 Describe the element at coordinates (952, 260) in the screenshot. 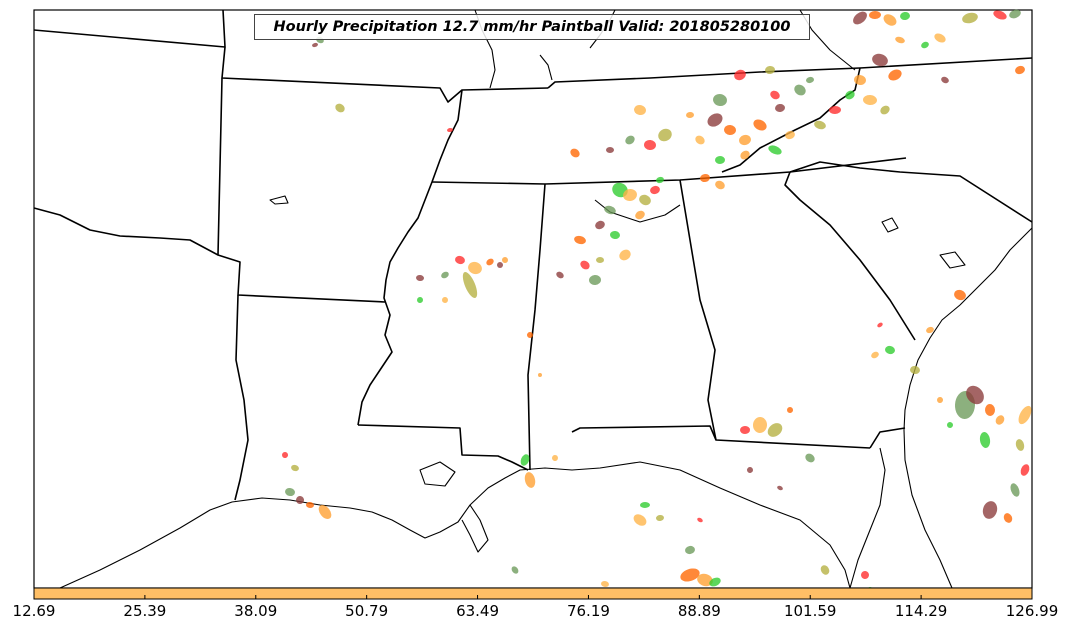

I see `lake-marion` at that location.